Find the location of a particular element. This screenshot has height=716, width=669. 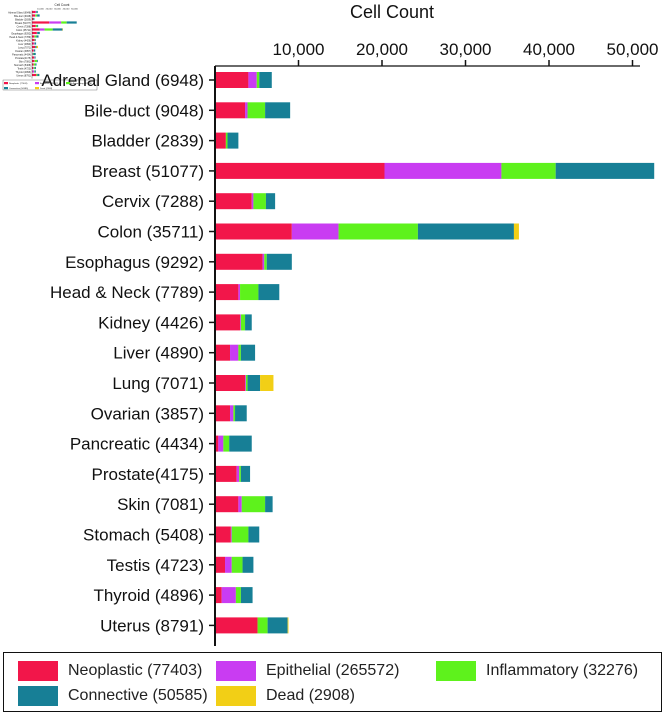

thumb-category-label: Liver (4890) is located at coordinates (24, 44).